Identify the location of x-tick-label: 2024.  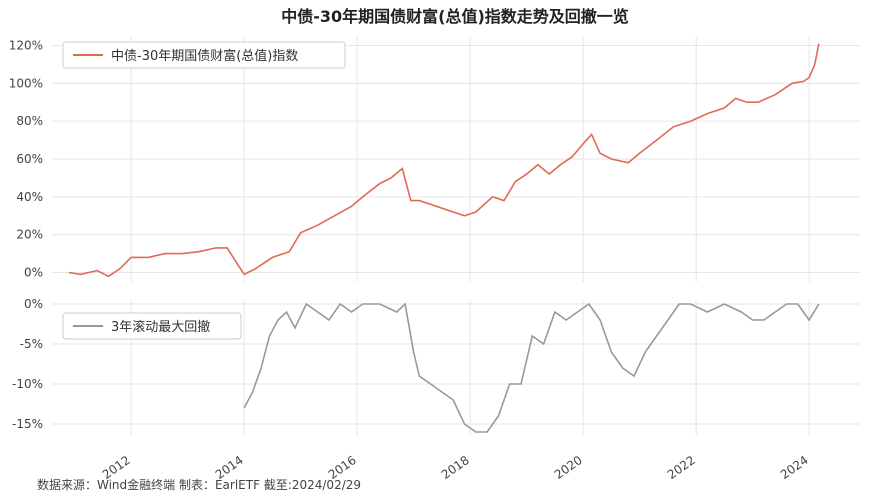
(794, 467).